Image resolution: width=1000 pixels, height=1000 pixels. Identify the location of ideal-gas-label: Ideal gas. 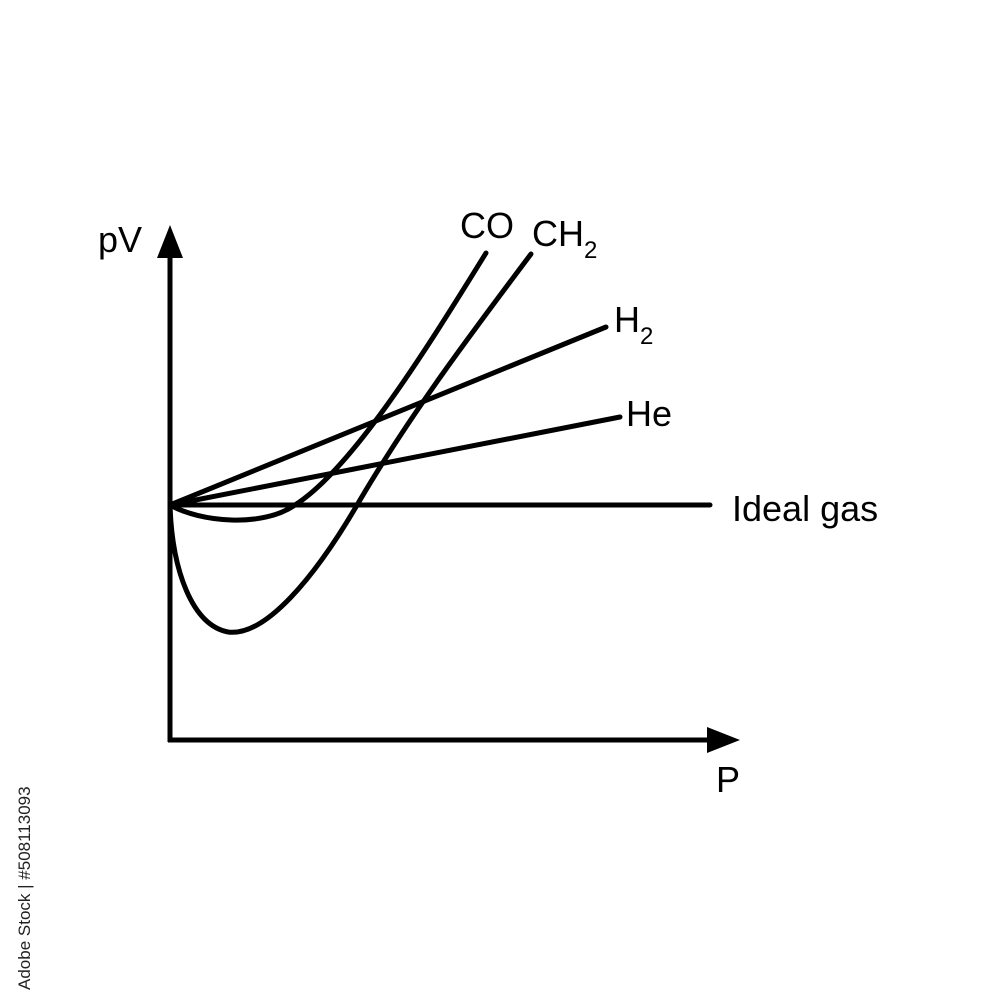
(805, 508).